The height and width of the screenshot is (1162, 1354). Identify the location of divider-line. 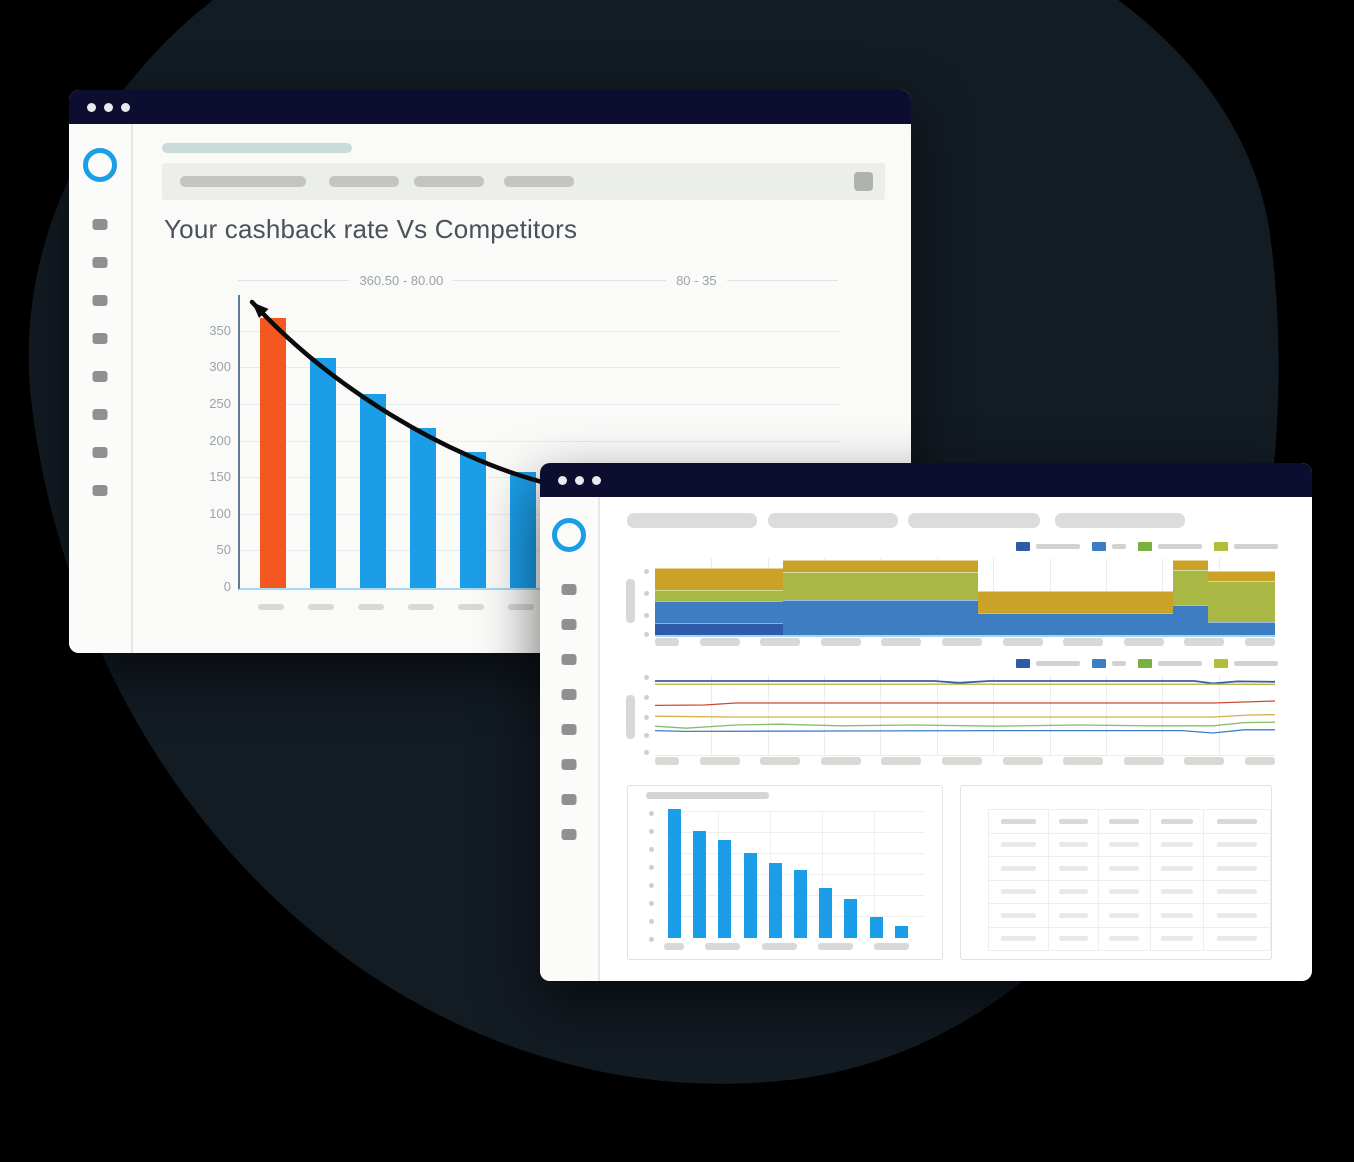
(293, 280).